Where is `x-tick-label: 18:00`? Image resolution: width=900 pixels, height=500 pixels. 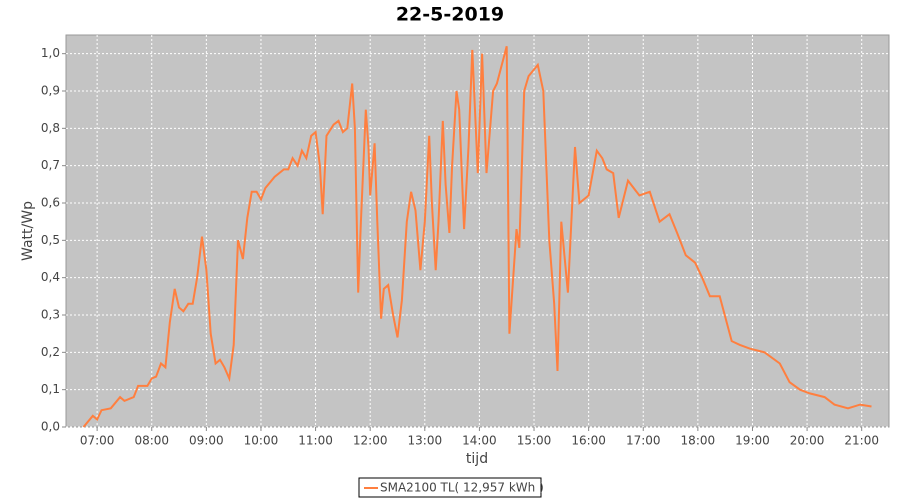
x-tick-label: 18:00 is located at coordinates (698, 441).